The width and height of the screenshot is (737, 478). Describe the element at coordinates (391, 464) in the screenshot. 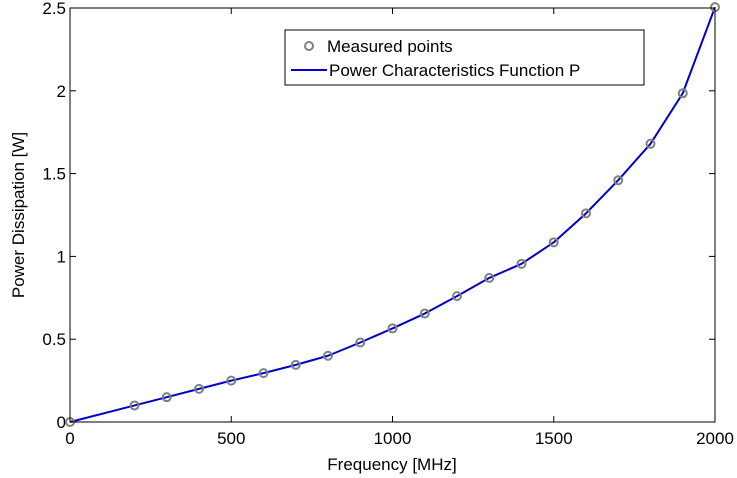

I see `x-axis-label: Frequency [MHz]` at that location.